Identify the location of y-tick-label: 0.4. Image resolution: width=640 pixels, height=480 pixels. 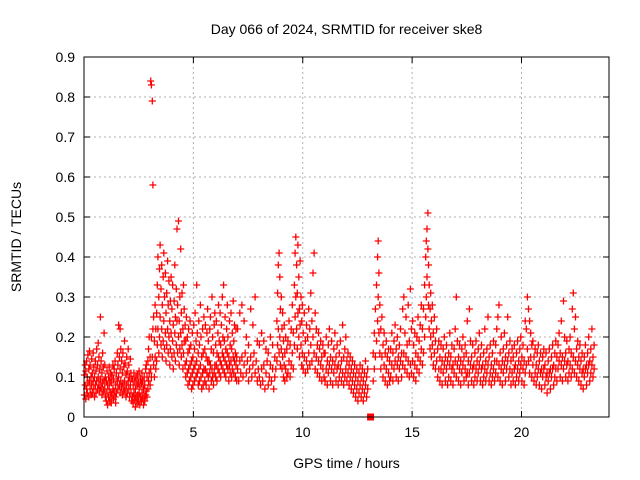
(66, 257).